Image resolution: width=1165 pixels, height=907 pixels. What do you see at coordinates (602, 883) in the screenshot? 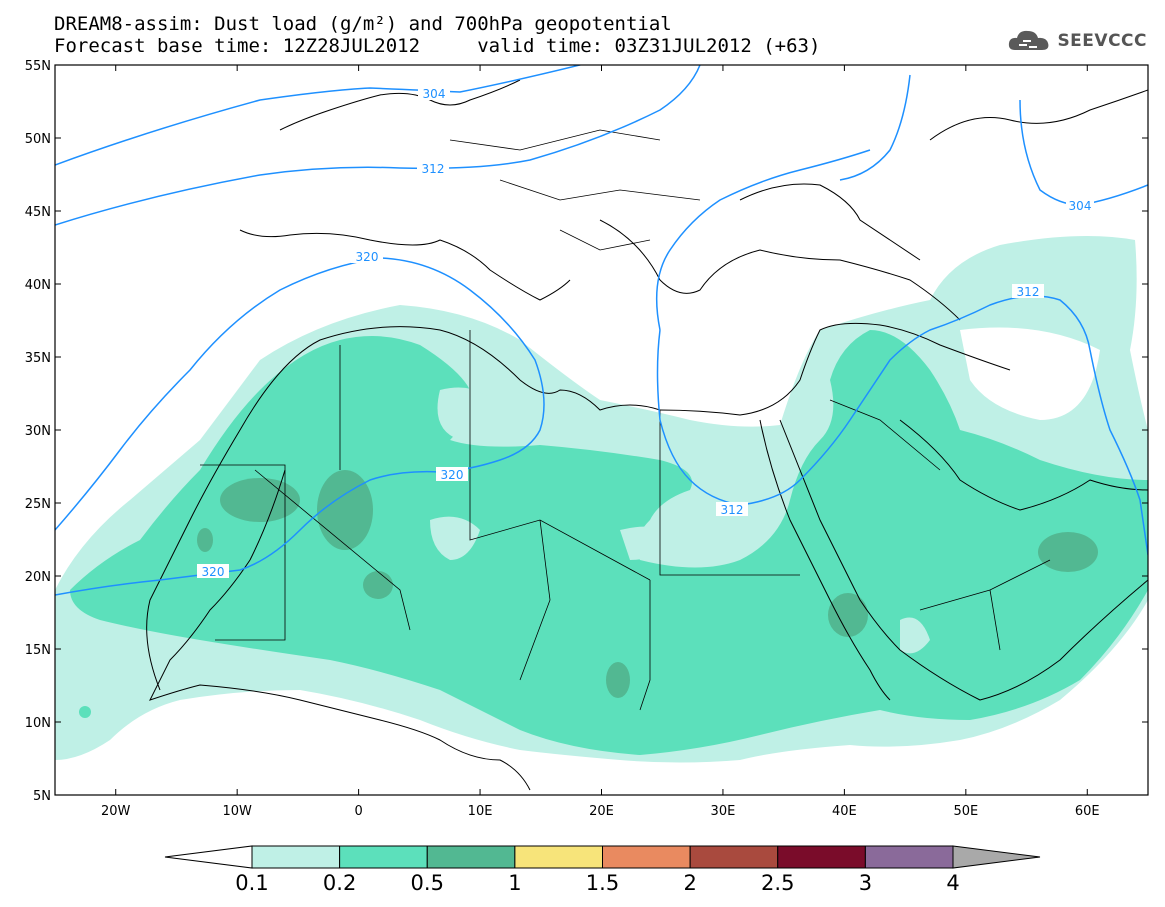
I see `colorbar-tick-label: 1.5` at bounding box center [602, 883].